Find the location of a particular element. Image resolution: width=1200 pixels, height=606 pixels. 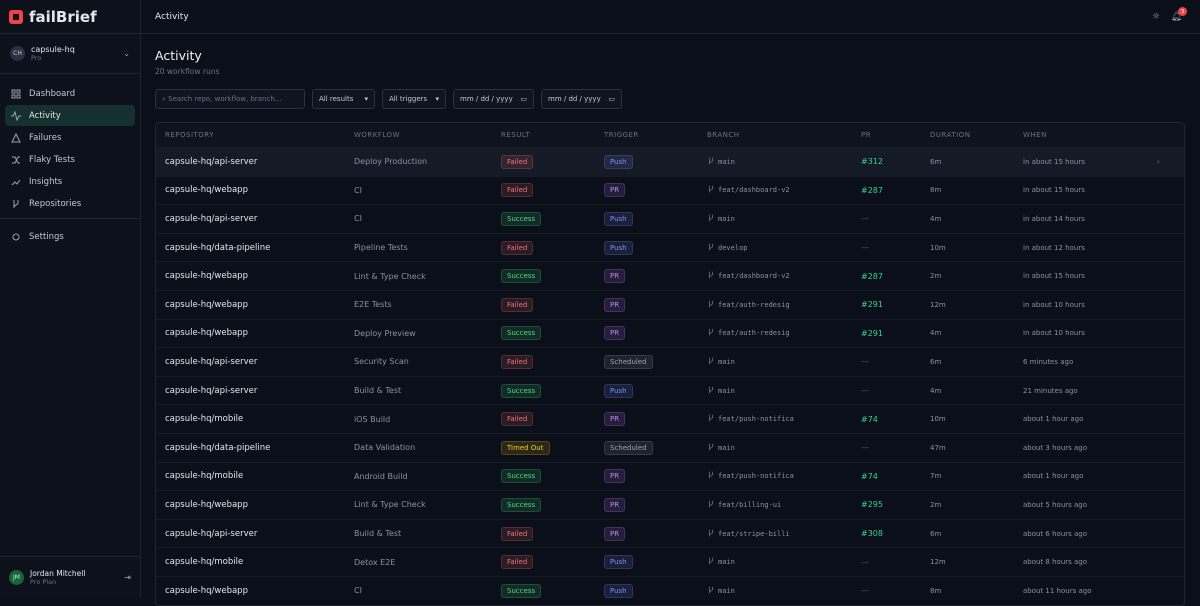

when: in about 10 hours is located at coordinates (1054, 304).